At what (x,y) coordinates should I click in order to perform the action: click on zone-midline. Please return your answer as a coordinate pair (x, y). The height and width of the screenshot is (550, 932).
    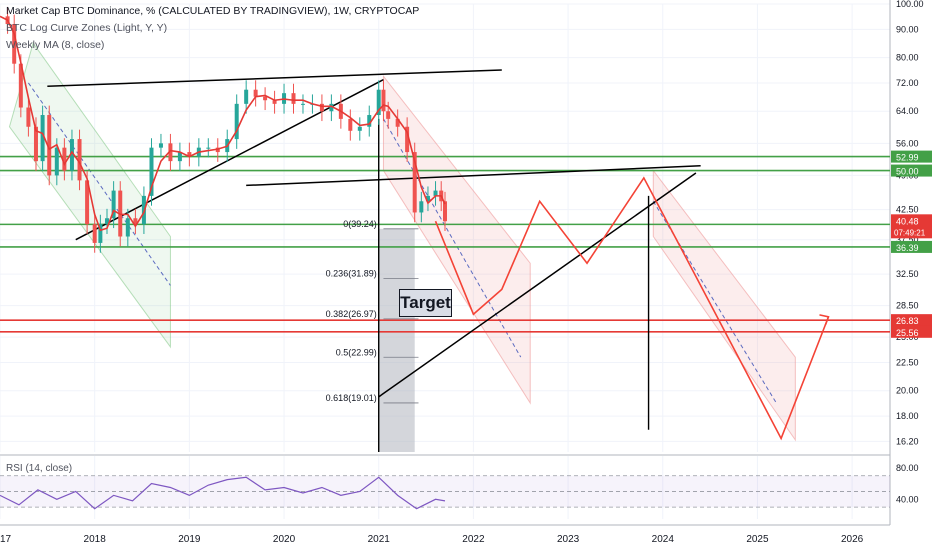
    Looking at the image, I should click on (99, 184).